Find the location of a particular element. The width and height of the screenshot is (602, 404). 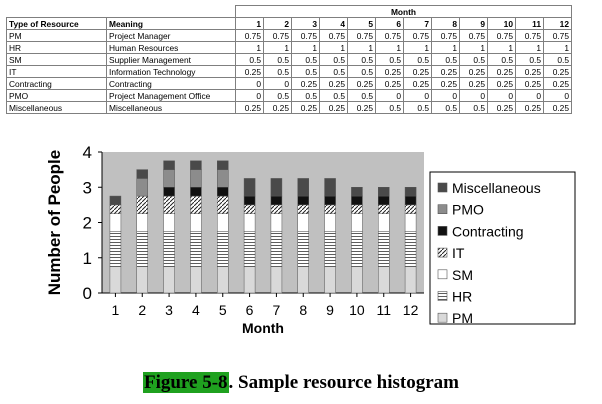

table-month-title: Month is located at coordinates (403, 11).